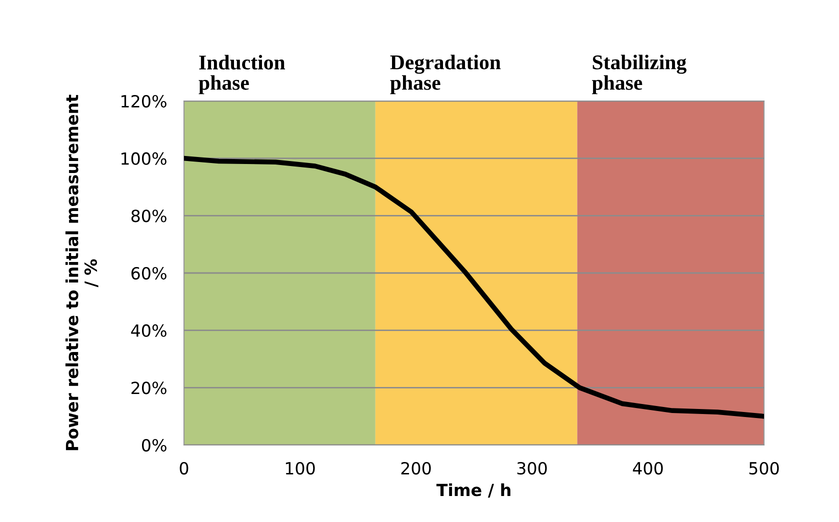 The image size is (839, 522). I want to click on y-tick-label: 80%, so click(148, 216).